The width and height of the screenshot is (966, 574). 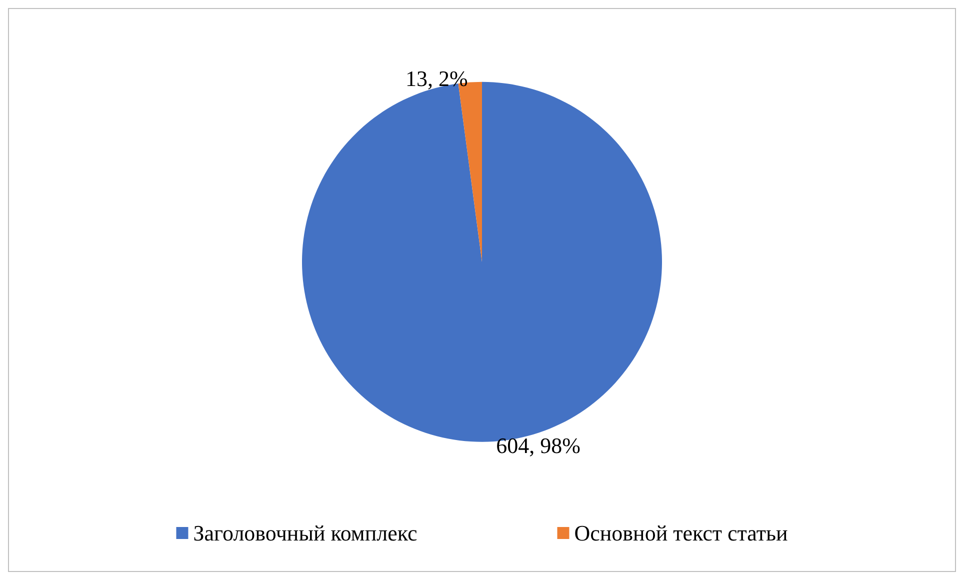 What do you see at coordinates (681, 533) in the screenshot?
I see `legend-label: Основной текст статьи` at bounding box center [681, 533].